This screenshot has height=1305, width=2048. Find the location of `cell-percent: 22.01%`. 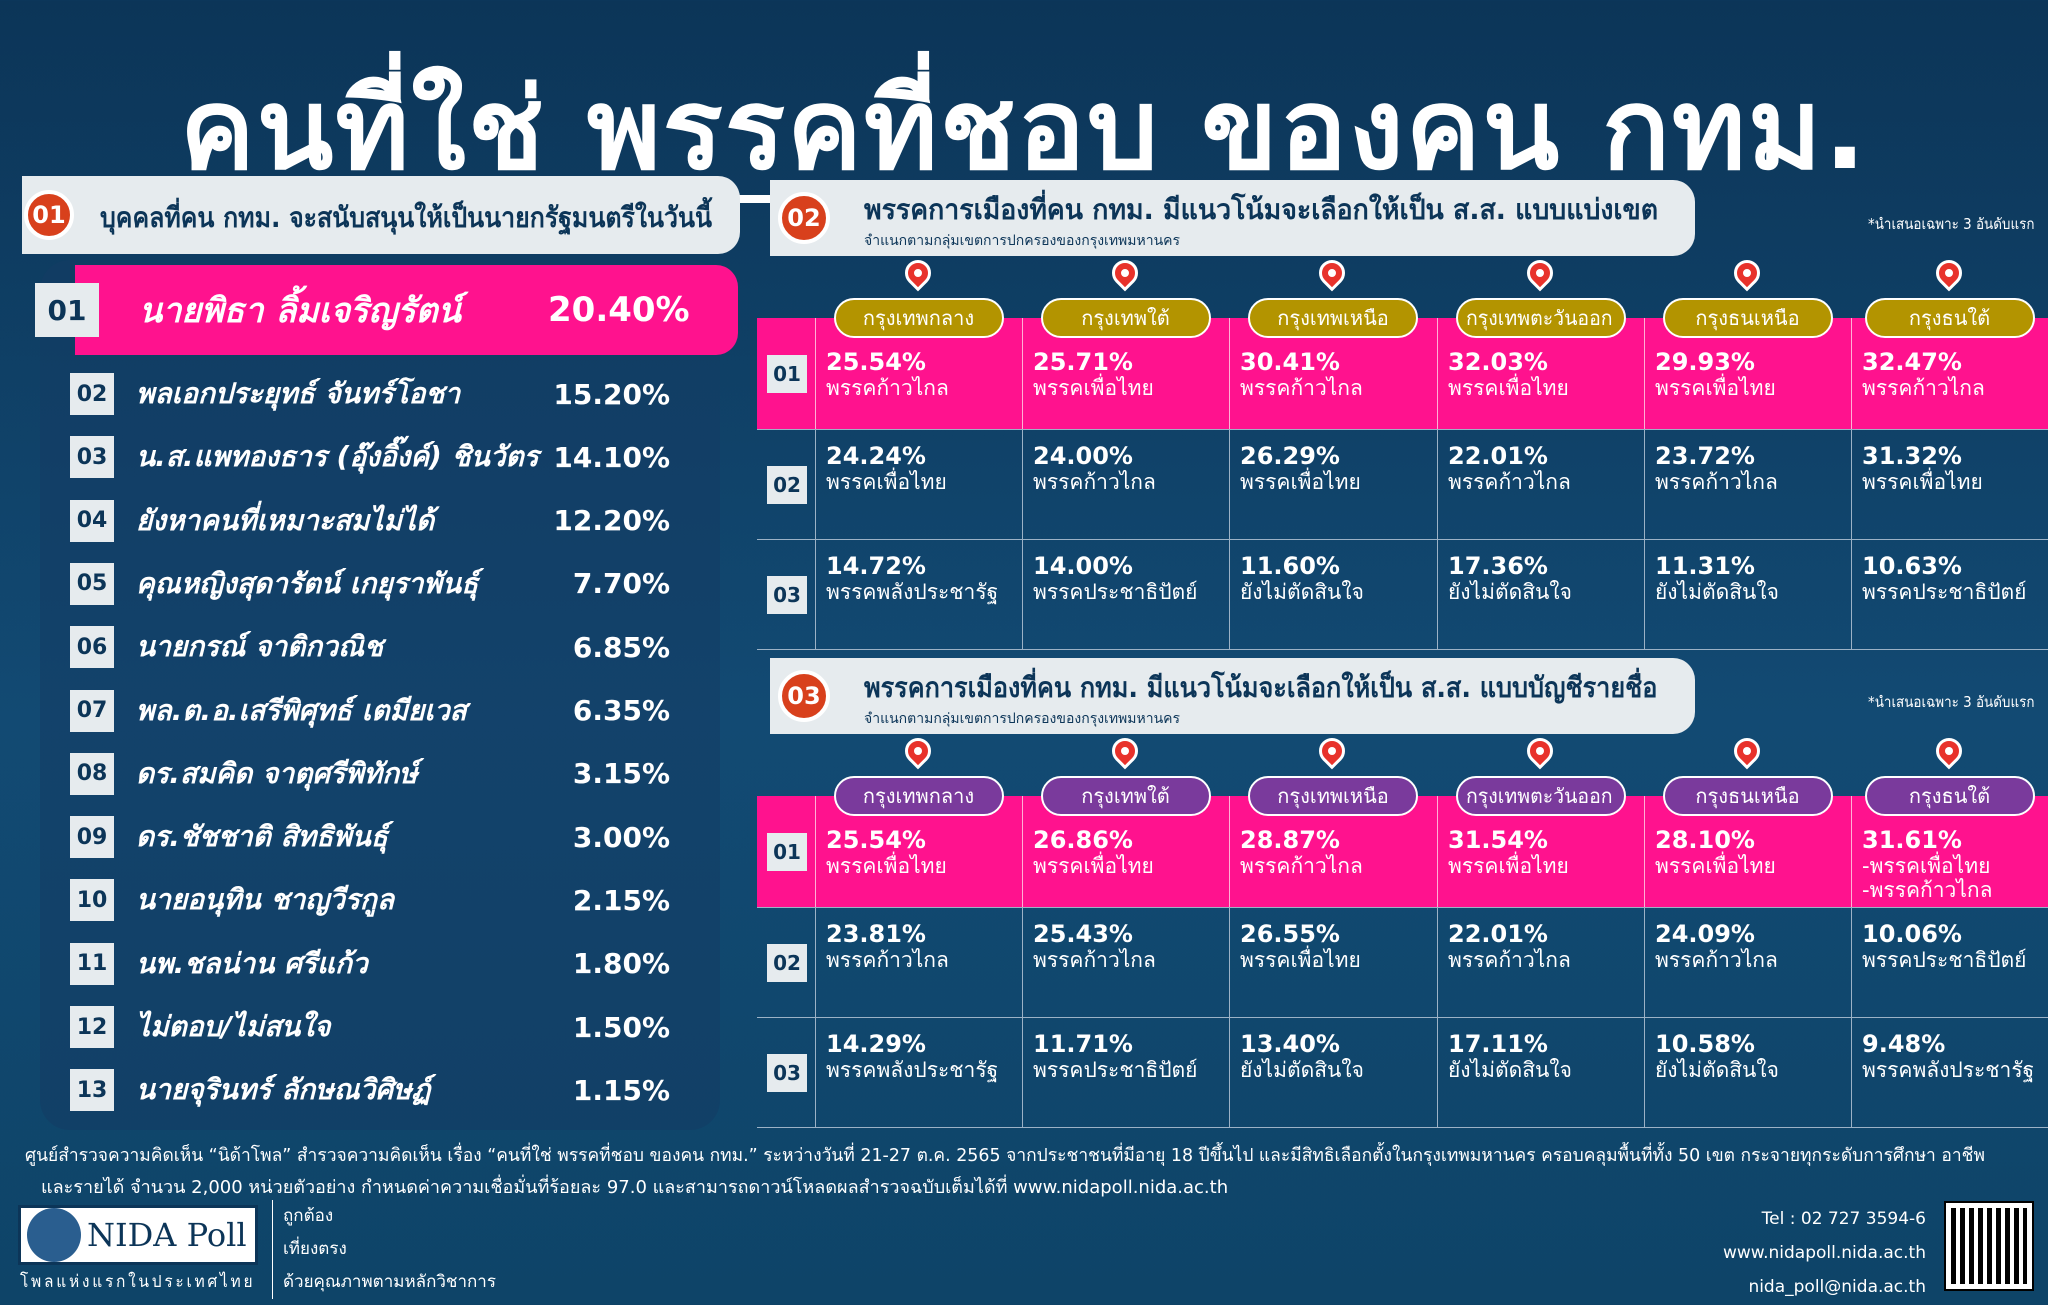

cell-percent: 22.01% is located at coordinates (1498, 934).